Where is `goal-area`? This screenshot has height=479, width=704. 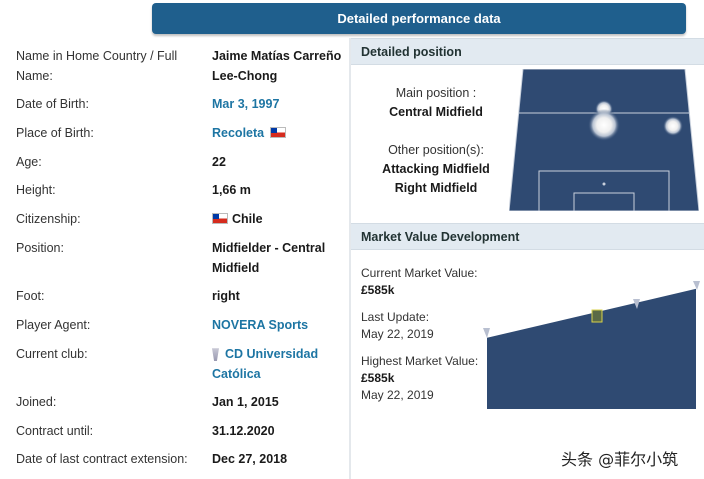 goal-area is located at coordinates (604, 201).